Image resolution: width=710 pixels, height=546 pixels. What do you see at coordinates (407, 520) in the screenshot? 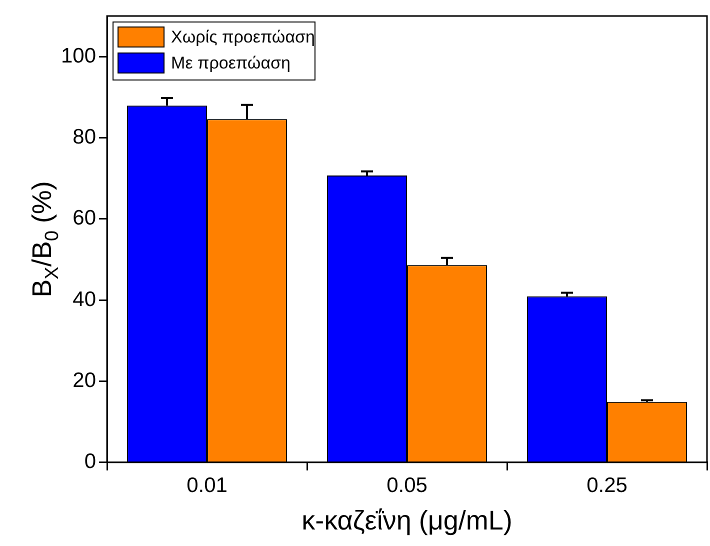
I see `x-axis-title: κ-καζεΐνη (μg/mL)` at bounding box center [407, 520].